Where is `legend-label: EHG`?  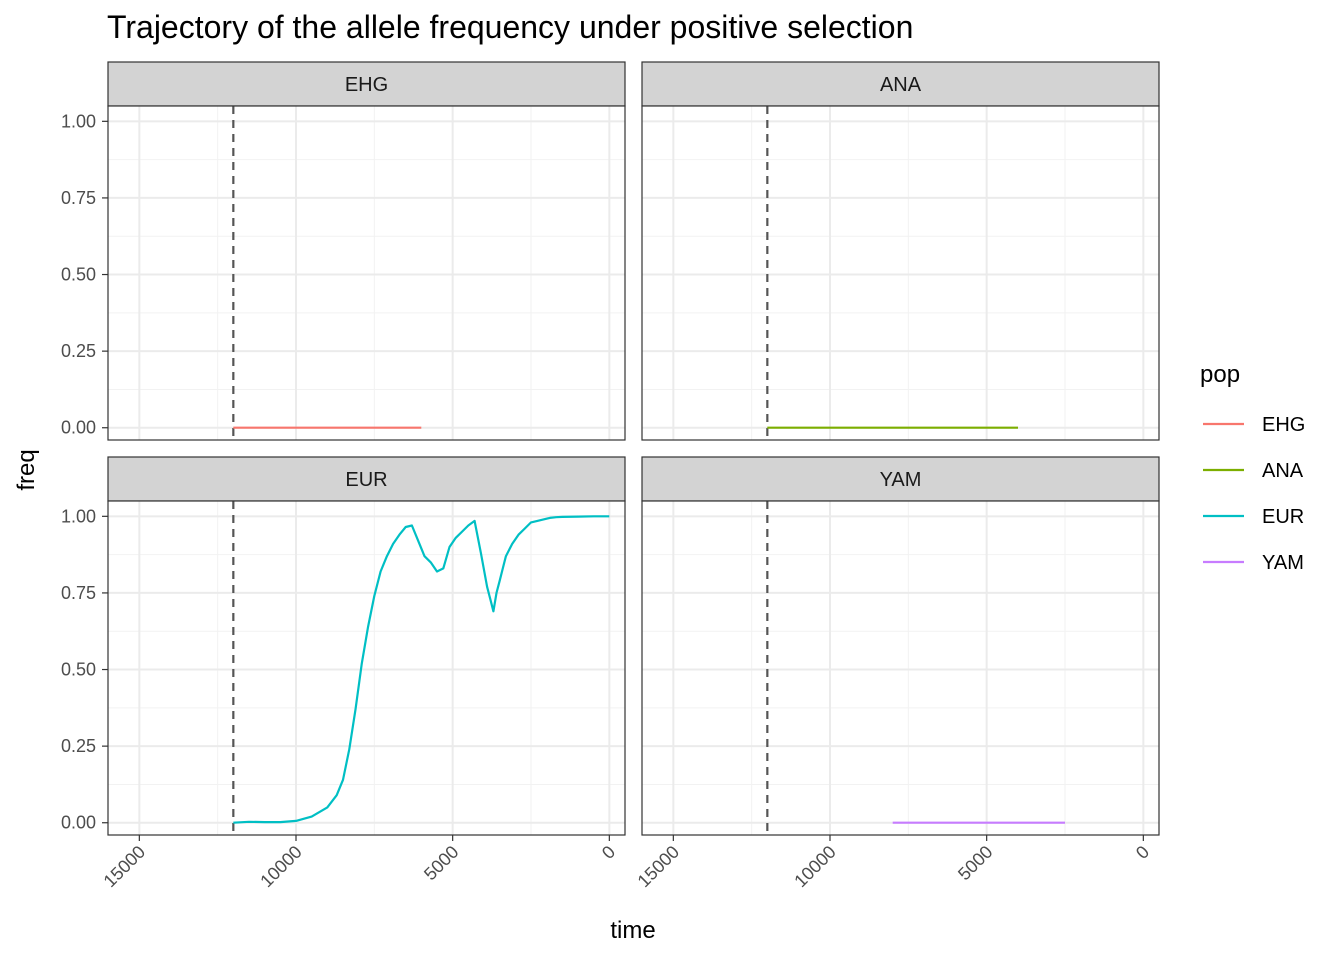 legend-label: EHG is located at coordinates (1283, 425).